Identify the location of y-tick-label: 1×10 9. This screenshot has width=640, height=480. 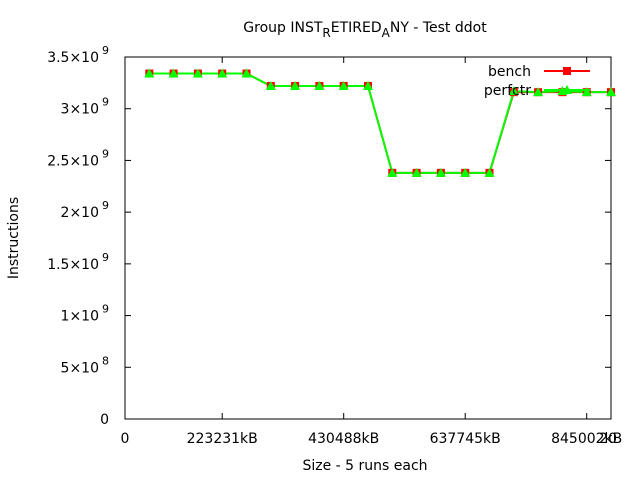
(85, 314).